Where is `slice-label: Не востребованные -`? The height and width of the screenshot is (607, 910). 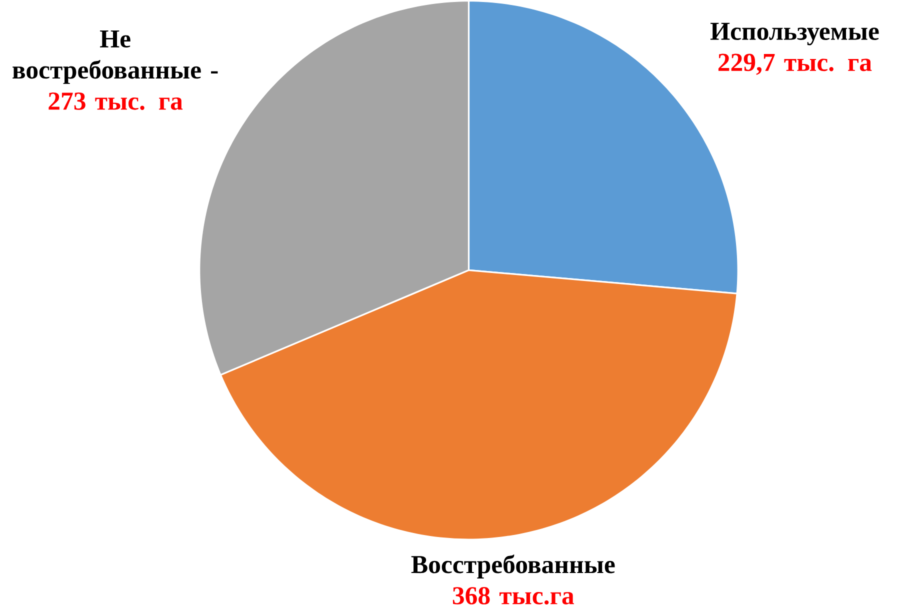 slice-label: Не востребованные - is located at coordinates (115, 57).